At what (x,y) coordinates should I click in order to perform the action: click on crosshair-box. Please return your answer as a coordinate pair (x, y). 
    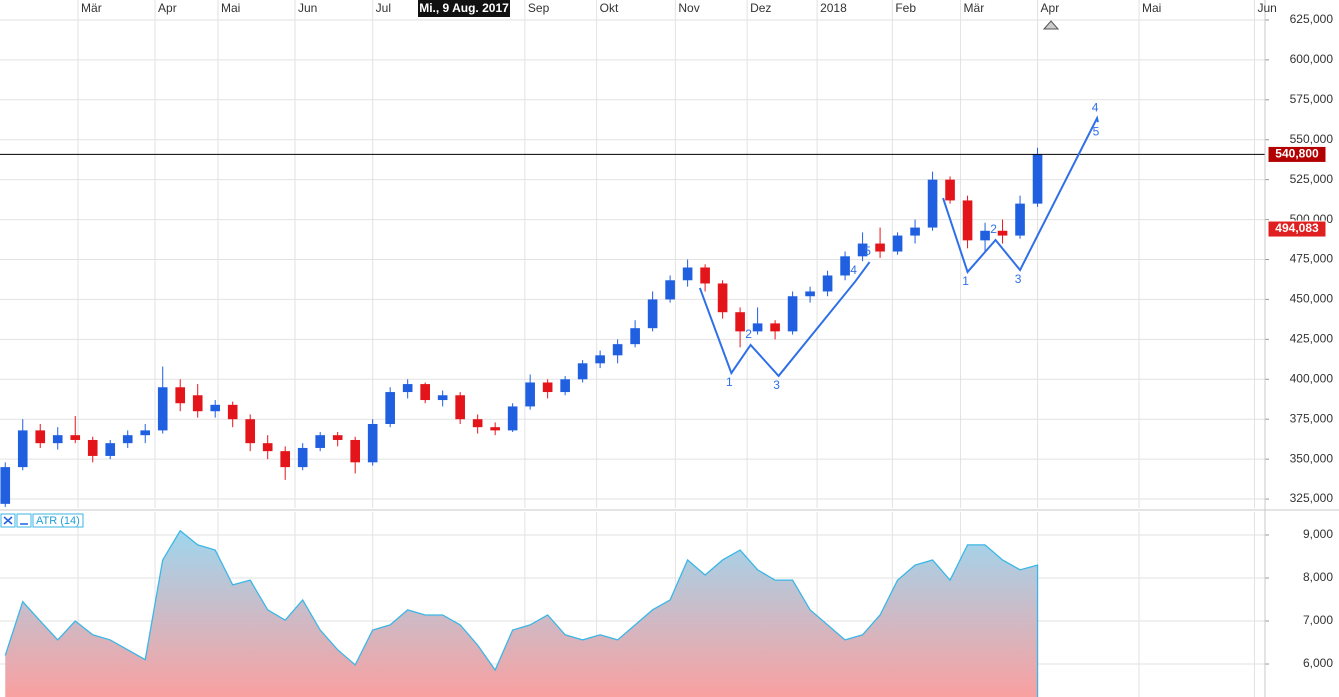
    Looking at the image, I should click on (464, 8).